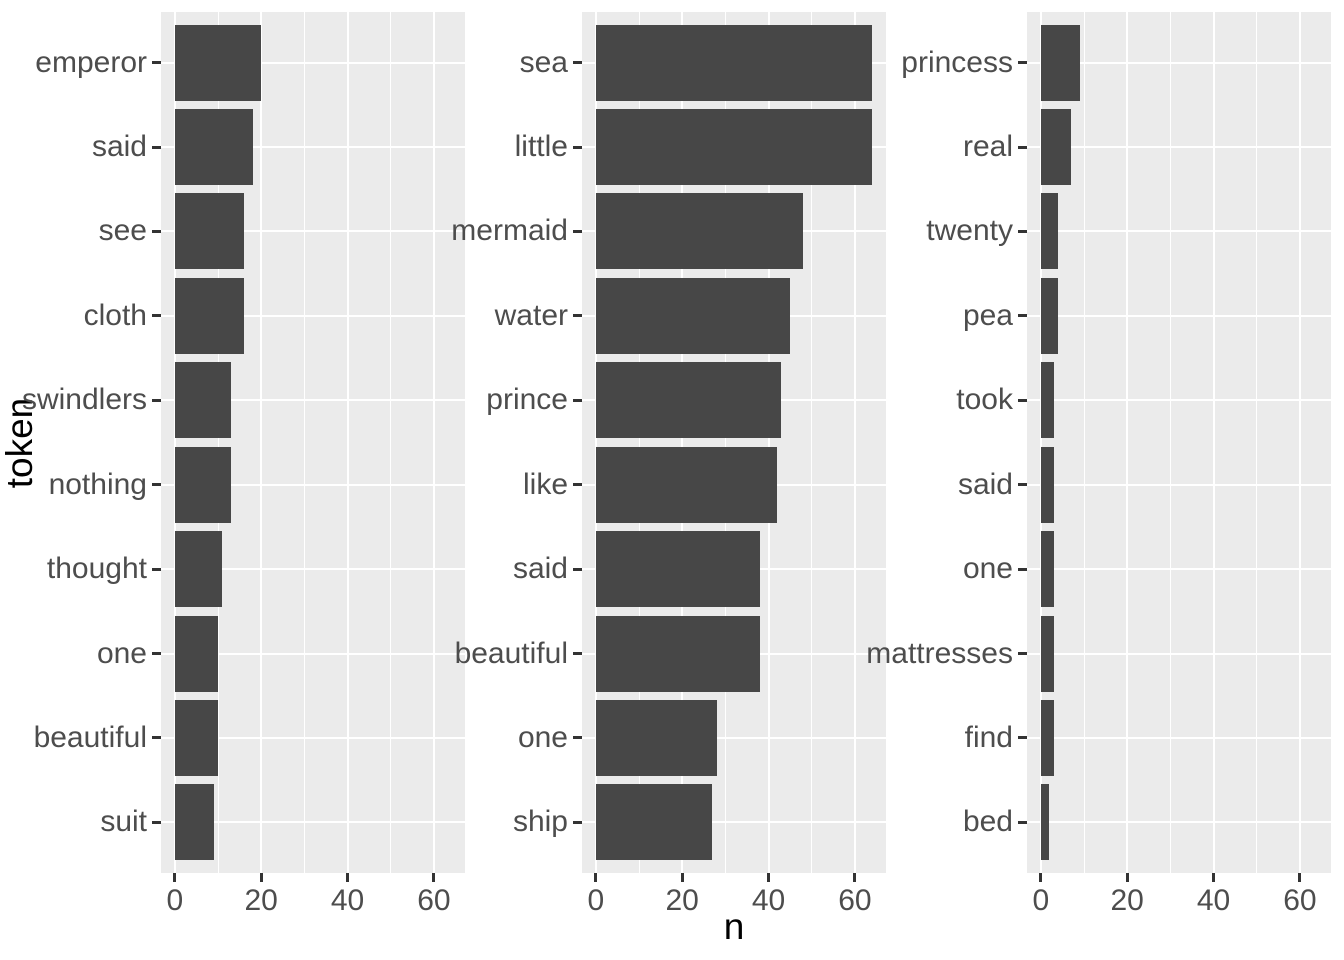 Image resolution: width=1344 pixels, height=960 pixels. Describe the element at coordinates (541, 147) in the screenshot. I see `y-tick-label: little` at that location.